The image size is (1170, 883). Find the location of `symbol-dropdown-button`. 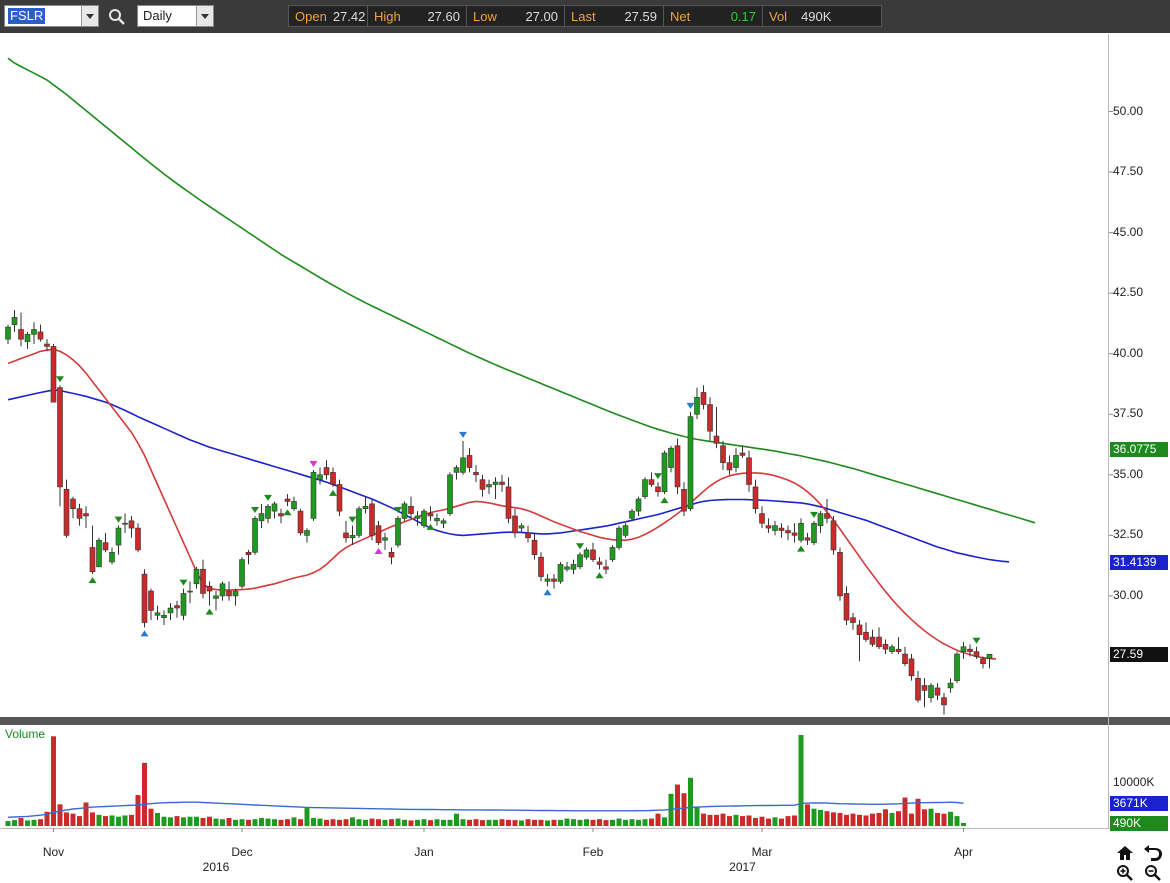

symbol-dropdown-button is located at coordinates (89, 16).